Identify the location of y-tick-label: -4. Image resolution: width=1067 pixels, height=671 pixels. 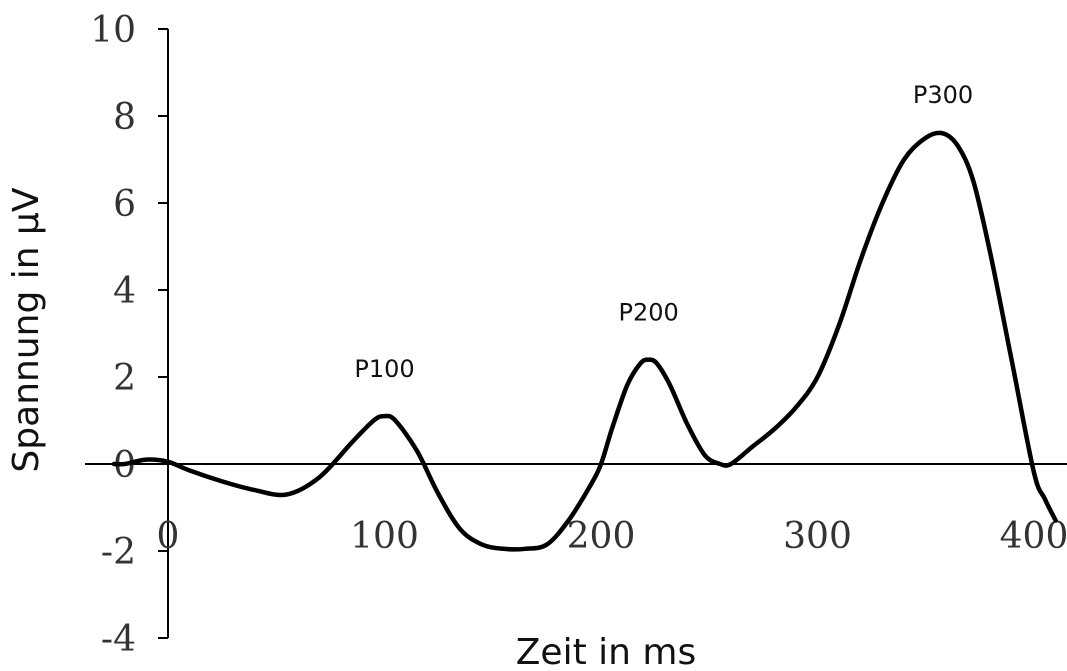
(118, 639).